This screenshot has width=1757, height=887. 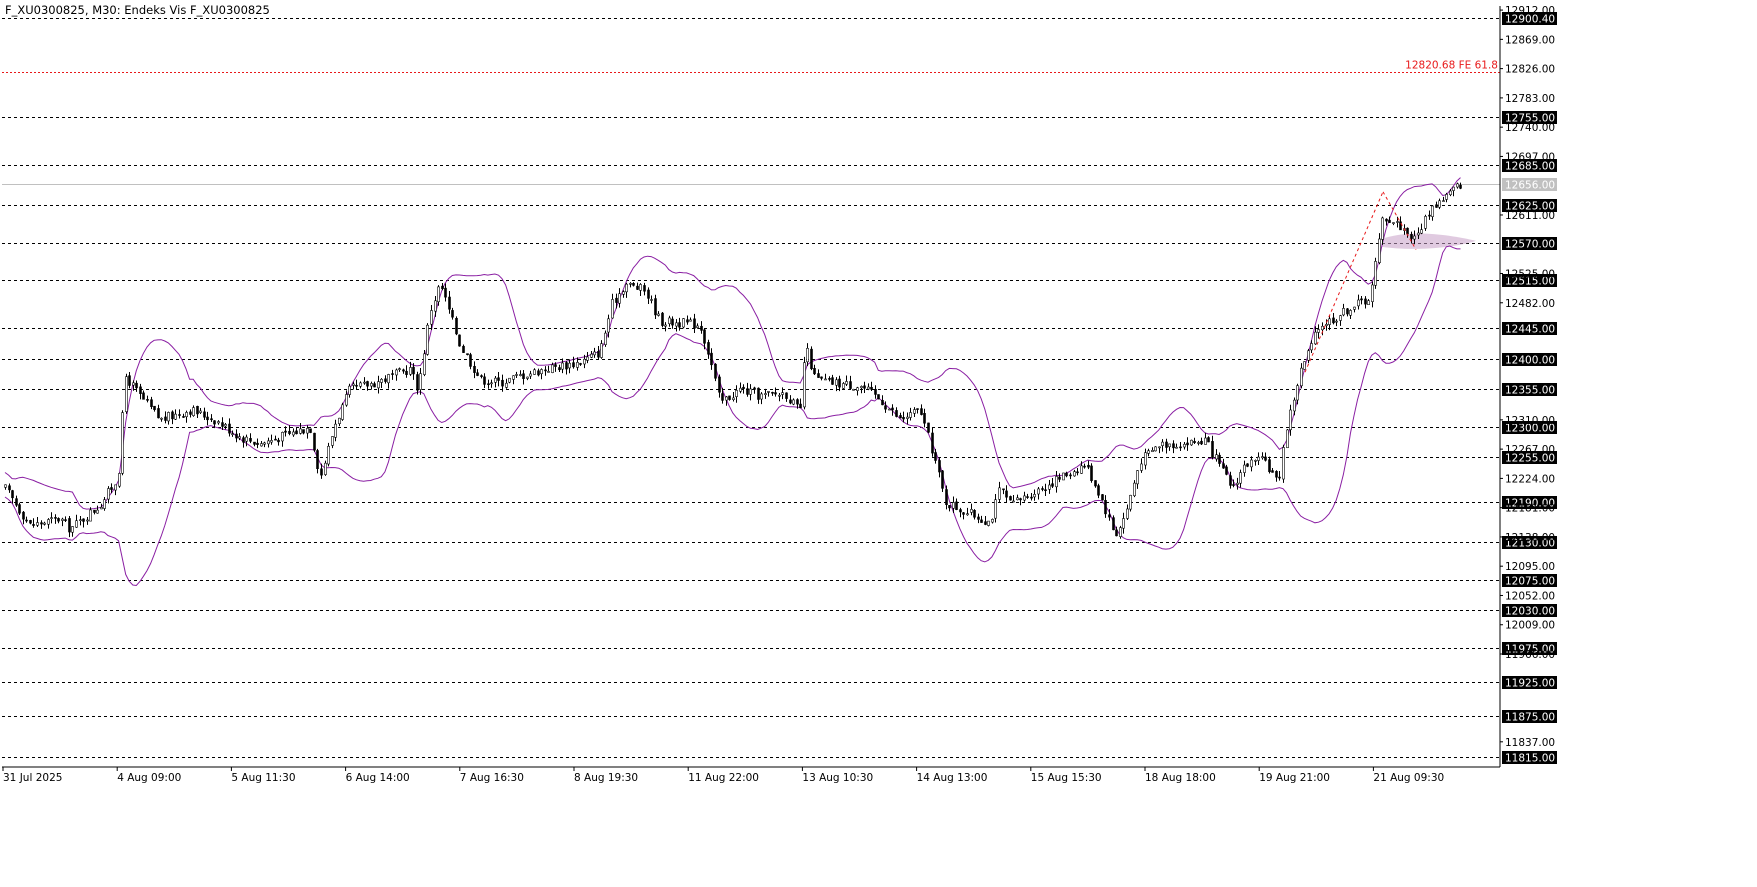 What do you see at coordinates (1429, 241) in the screenshot?
I see `supply-demand-zone` at bounding box center [1429, 241].